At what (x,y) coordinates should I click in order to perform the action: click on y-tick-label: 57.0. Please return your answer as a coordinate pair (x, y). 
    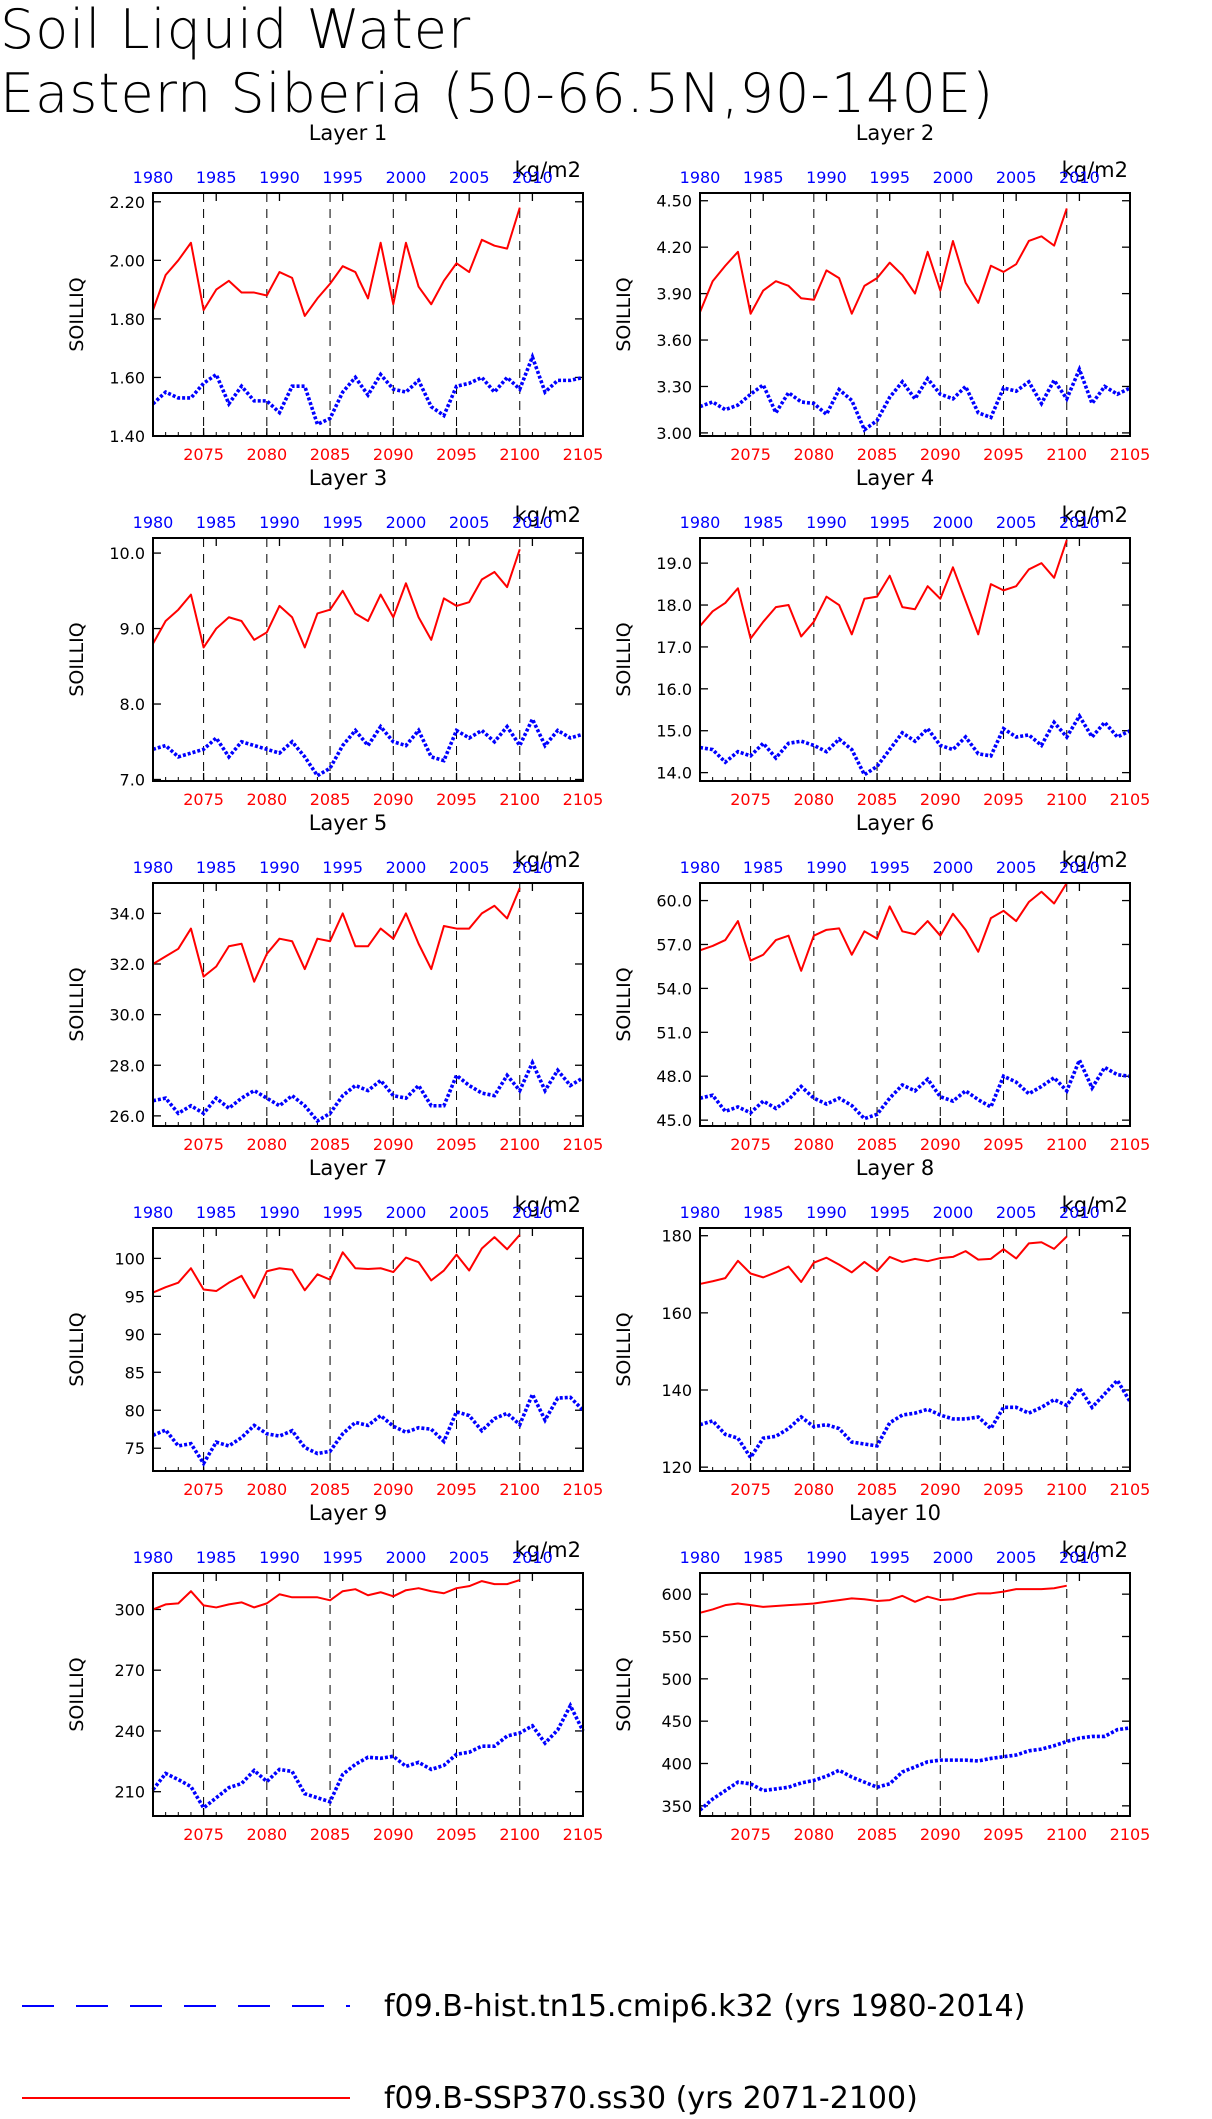
    Looking at the image, I should click on (674, 944).